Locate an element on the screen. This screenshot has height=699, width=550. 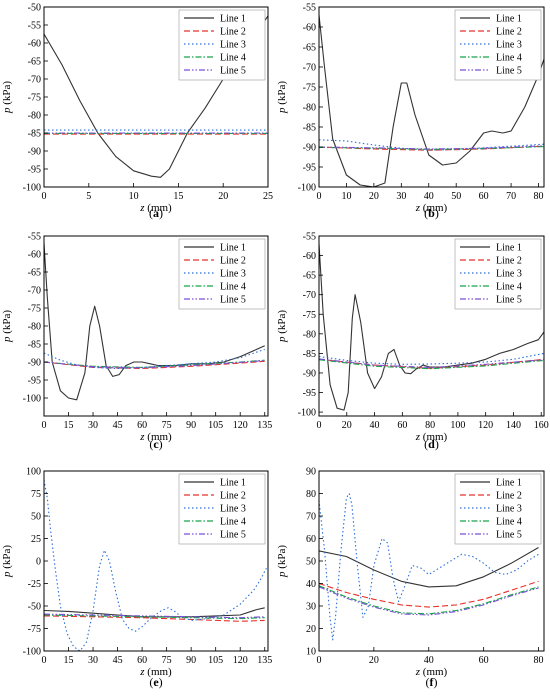
x-tick-label: 50 is located at coordinates (456, 196).